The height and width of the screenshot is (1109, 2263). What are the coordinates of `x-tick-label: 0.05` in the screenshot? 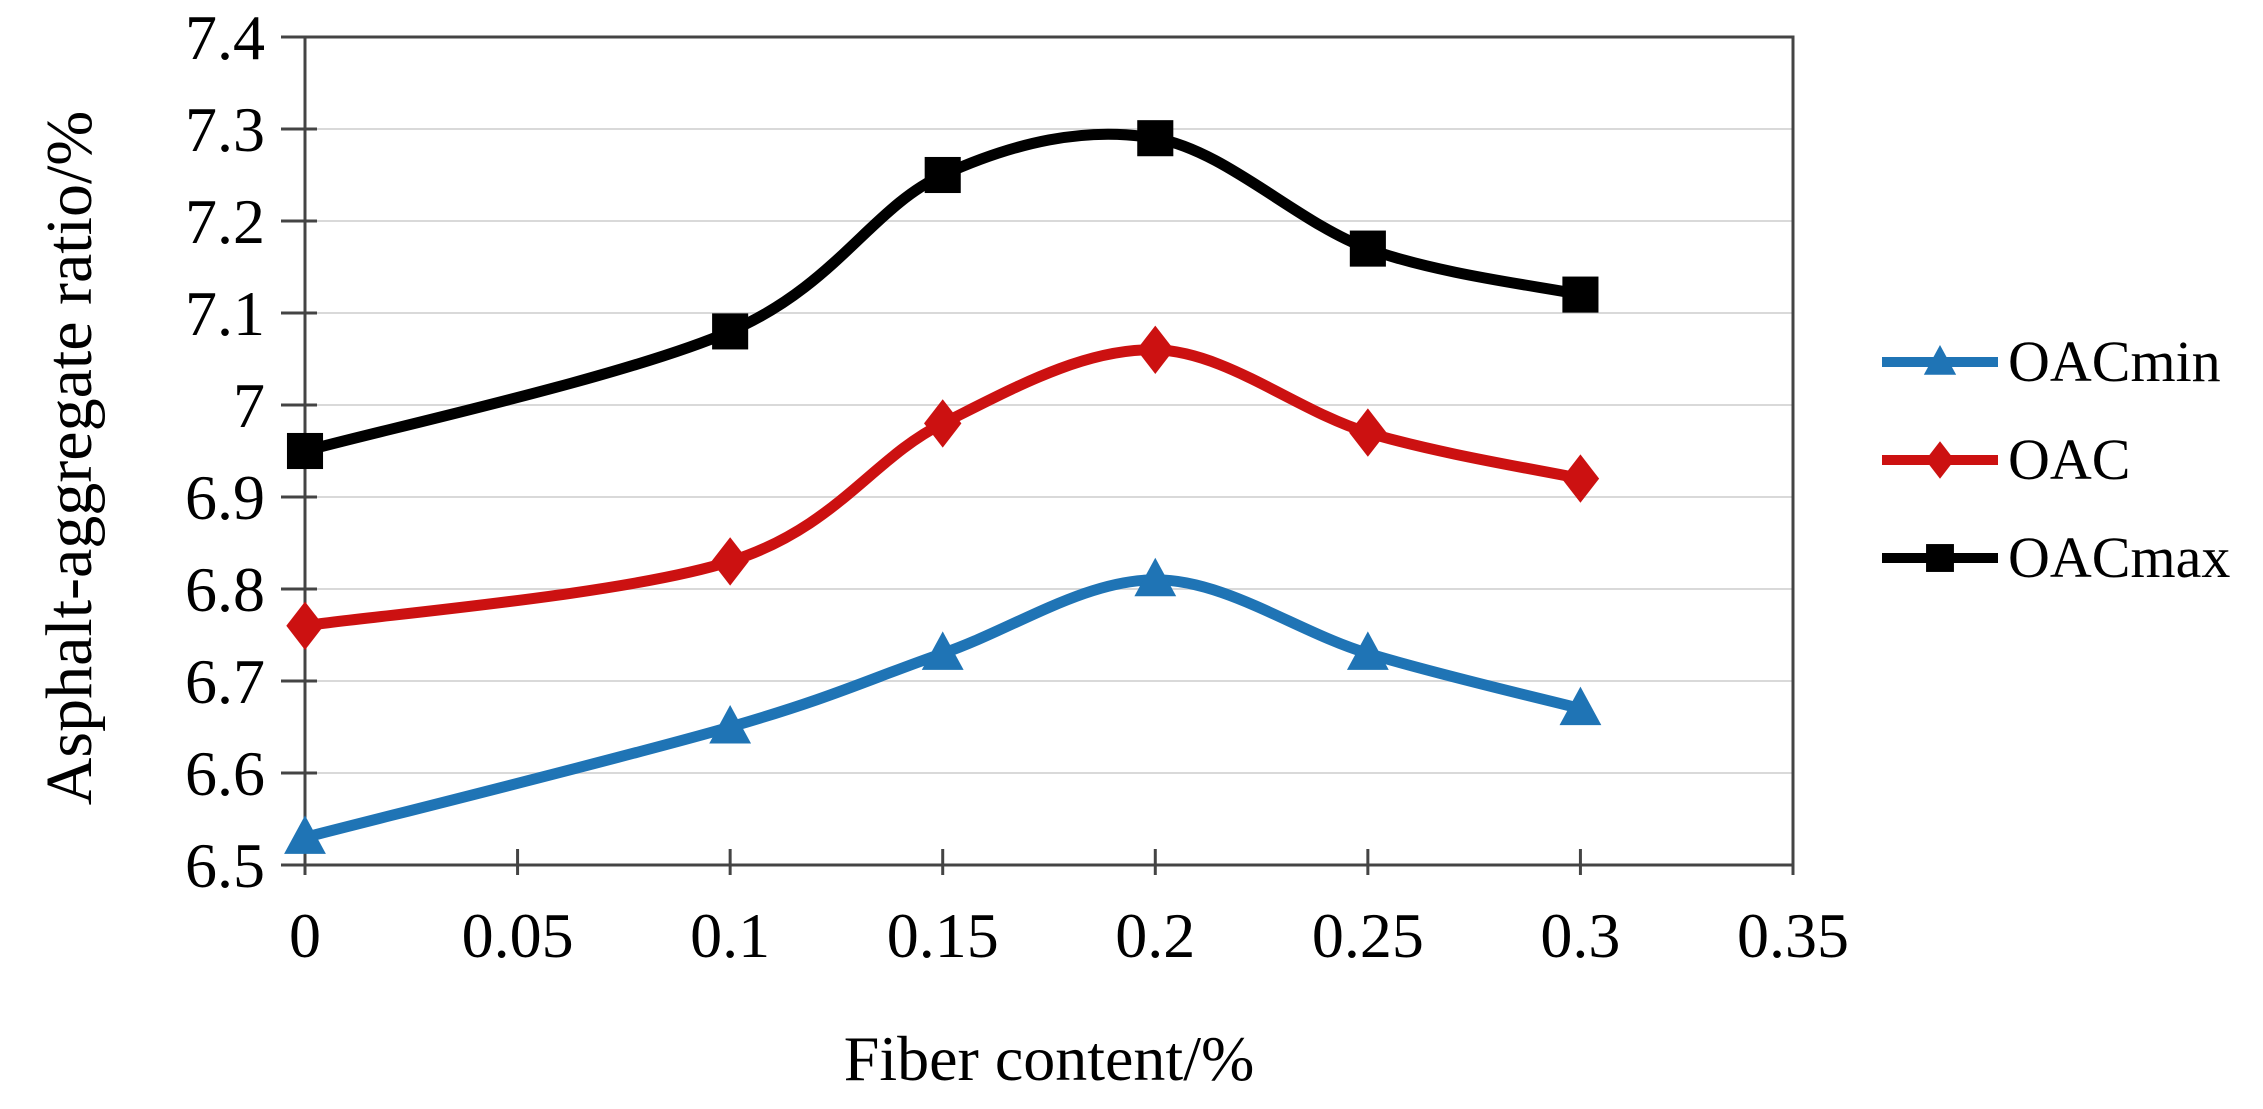 It's located at (518, 935).